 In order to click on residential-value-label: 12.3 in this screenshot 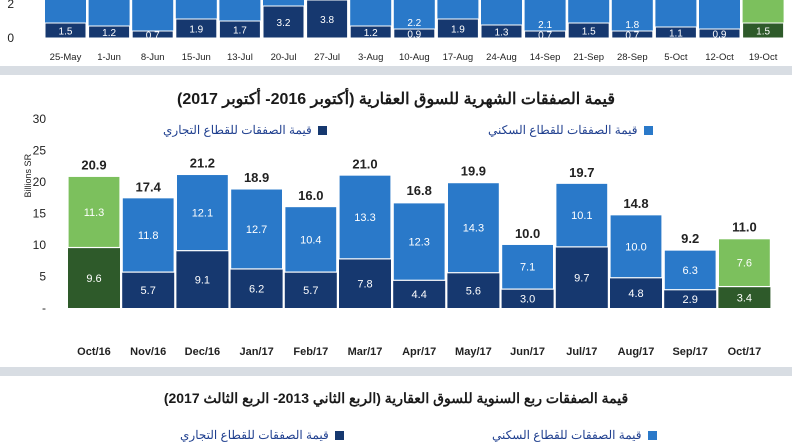, I will do `click(418, 243)`.